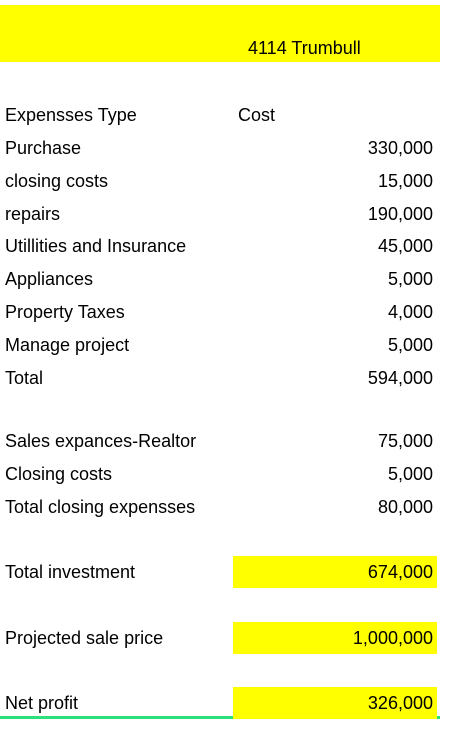 Image resolution: width=451 pixels, height=730 pixels. I want to click on row-value: 80,000, so click(405, 507).